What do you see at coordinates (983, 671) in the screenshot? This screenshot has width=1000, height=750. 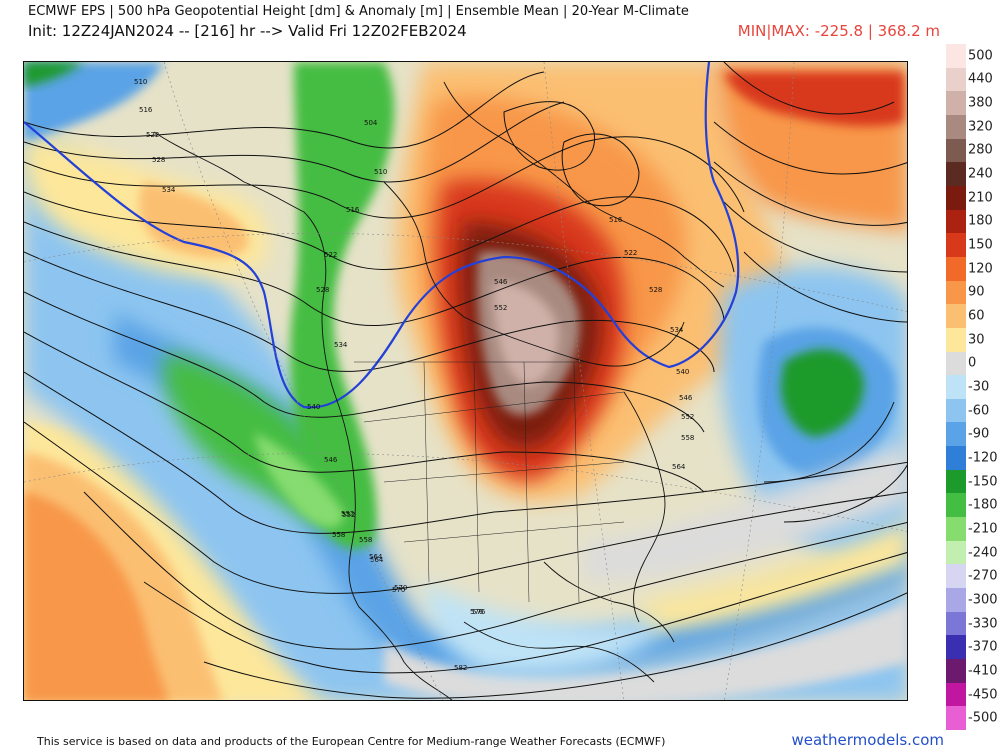 I see `legend-label: -410` at bounding box center [983, 671].